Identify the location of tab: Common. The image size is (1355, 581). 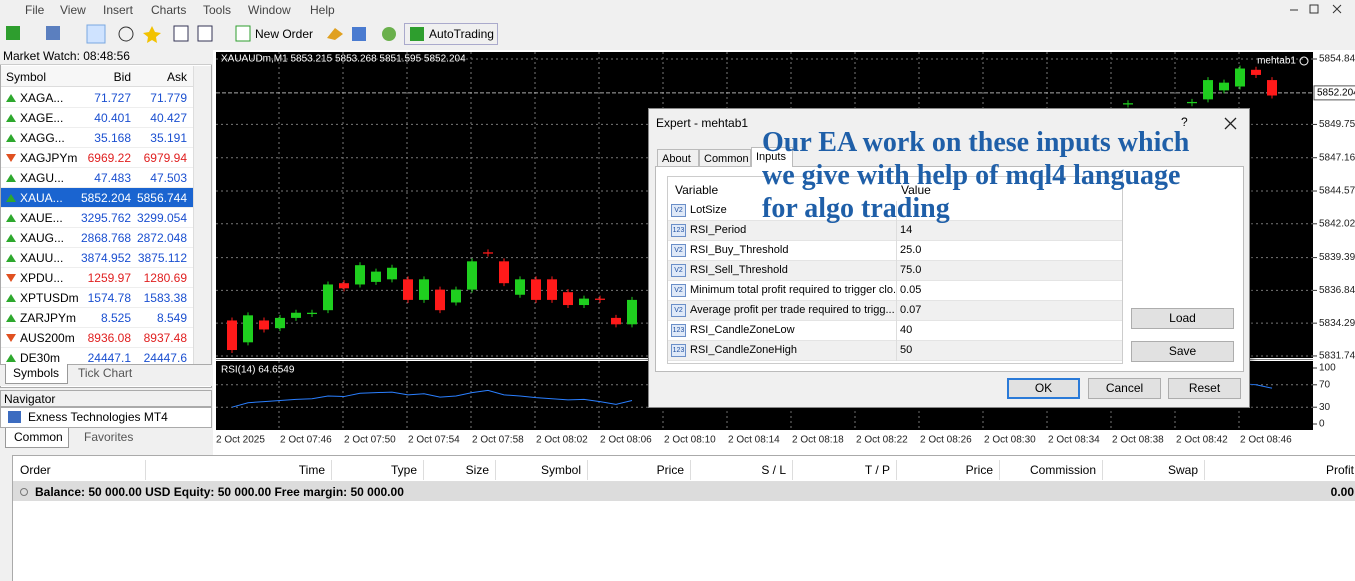
(37, 438).